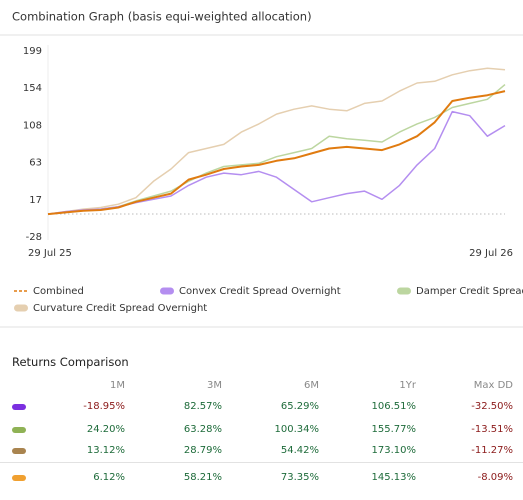  What do you see at coordinates (202, 429) in the screenshot?
I see `table-cell: 63.28%` at bounding box center [202, 429].